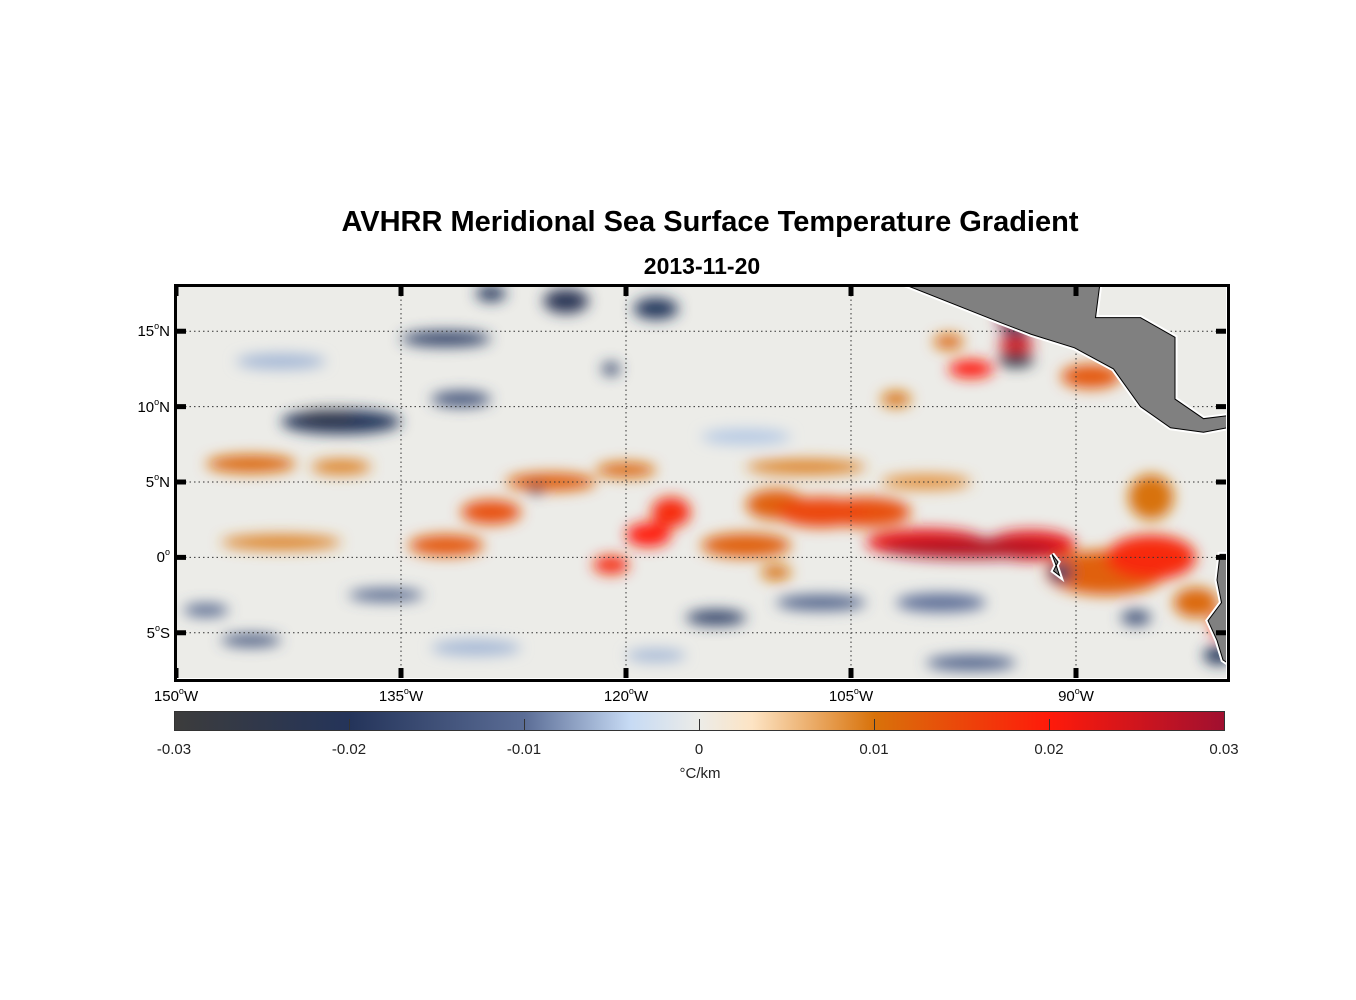  What do you see at coordinates (153, 406) in the screenshot?
I see `y-tick-label: 10oN` at bounding box center [153, 406].